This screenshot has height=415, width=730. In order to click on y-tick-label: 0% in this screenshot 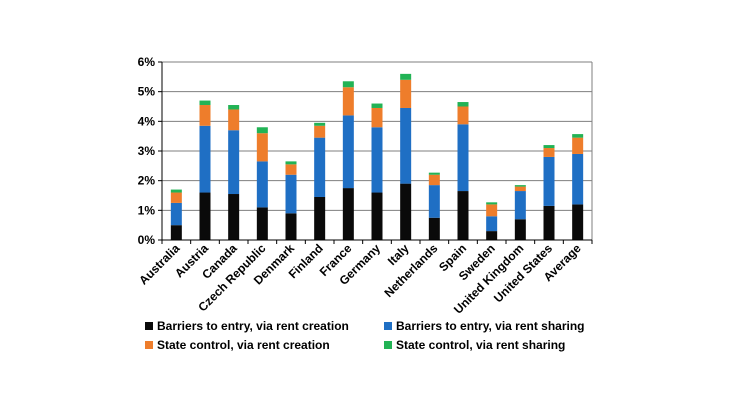, I will do `click(147, 240)`.